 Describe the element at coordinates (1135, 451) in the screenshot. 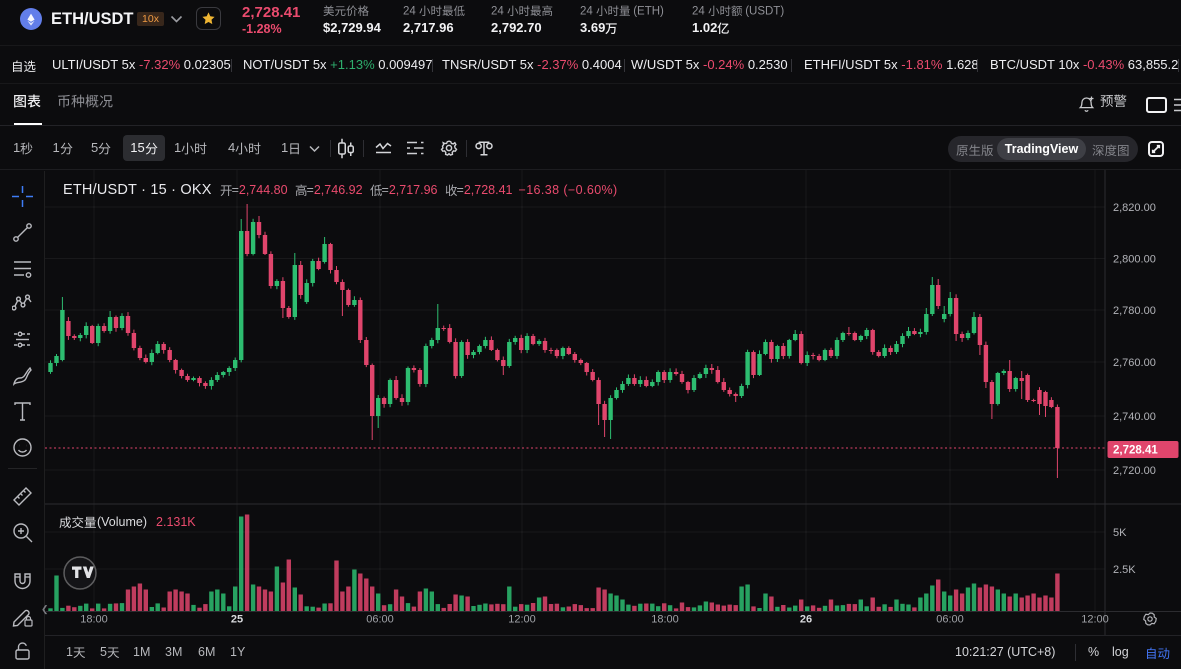

I see `svg-text: 2,728.41` at that location.